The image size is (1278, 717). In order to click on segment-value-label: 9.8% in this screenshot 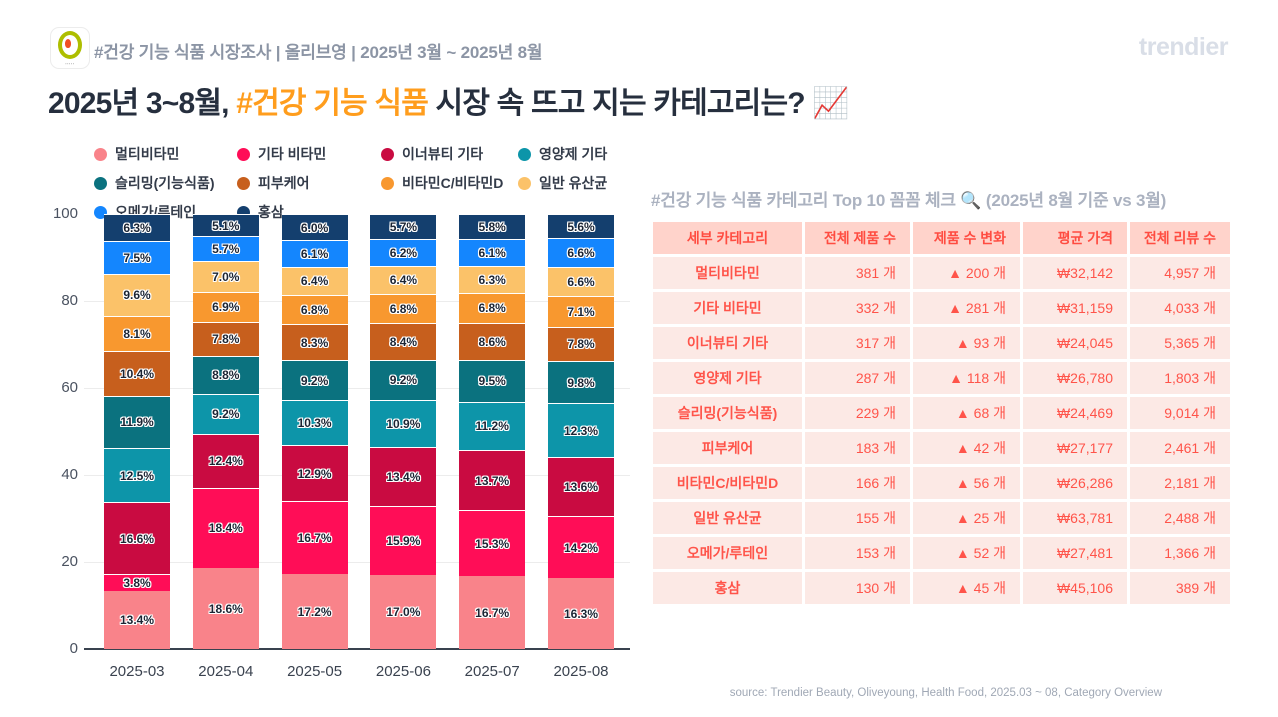, I will do `click(581, 382)`.